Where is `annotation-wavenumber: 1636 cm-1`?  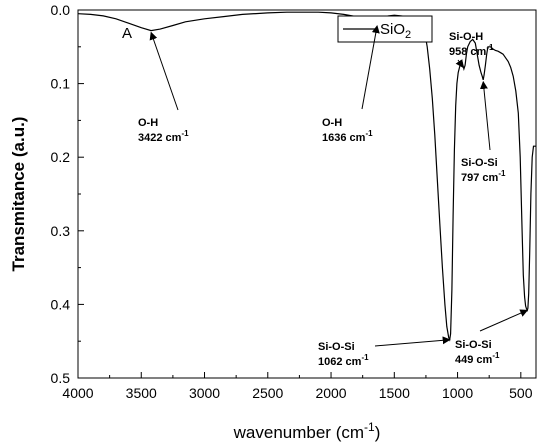
annotation-wavenumber: 1636 cm-1 is located at coordinates (347, 136).